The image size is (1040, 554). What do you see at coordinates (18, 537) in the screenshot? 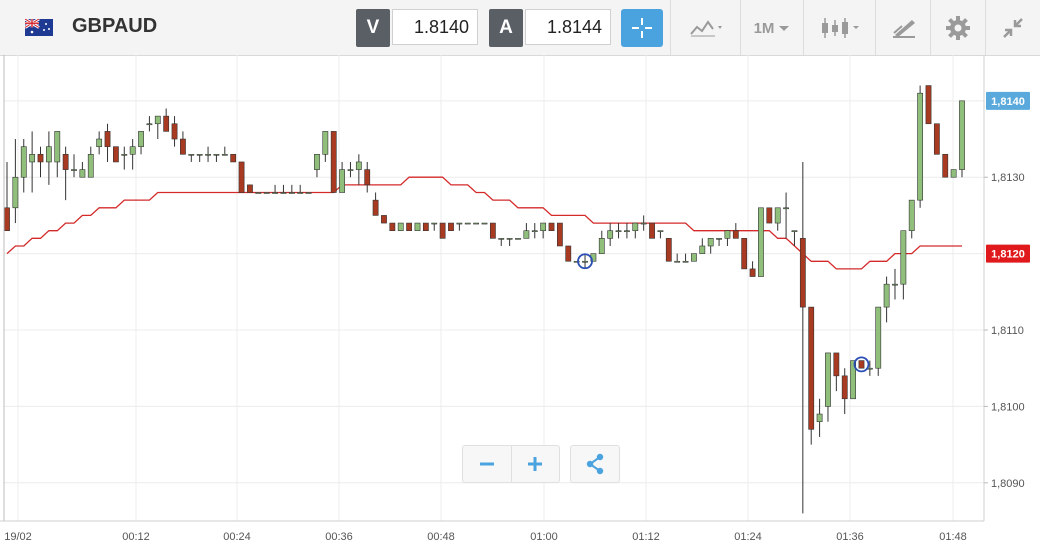
I see `x-tick-label: 19/02` at bounding box center [18, 537].